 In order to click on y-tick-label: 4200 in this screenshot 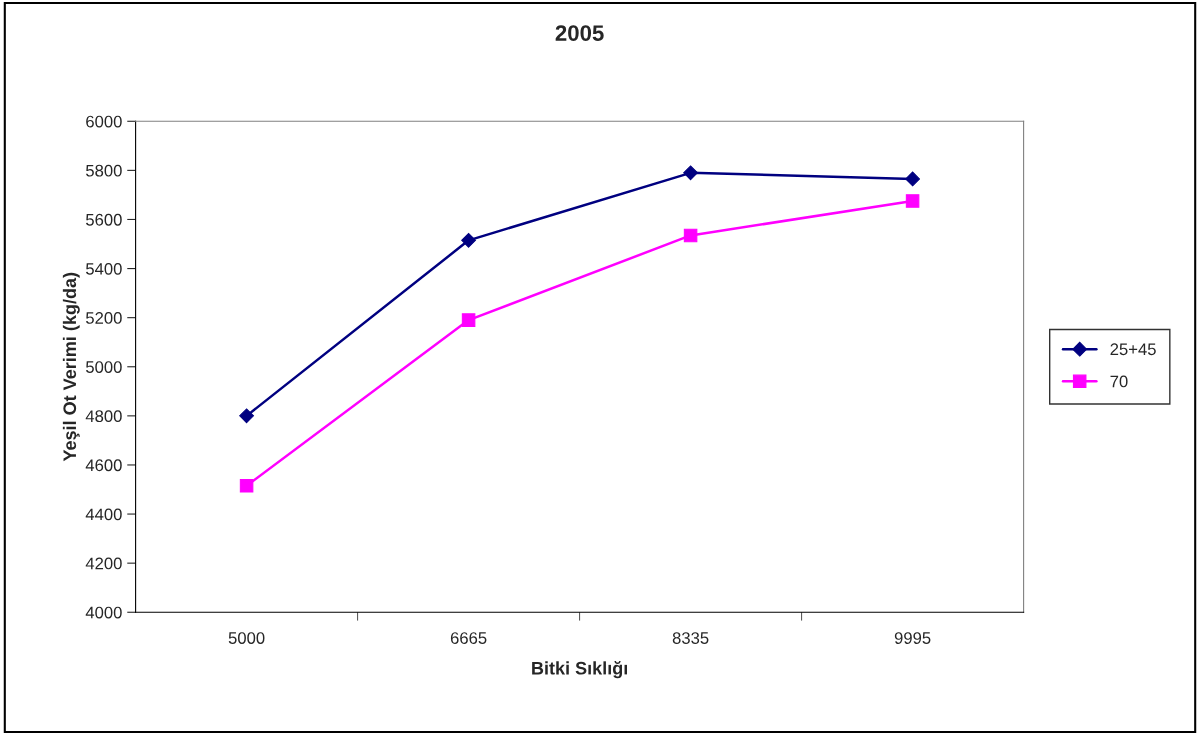, I will do `click(103, 563)`.